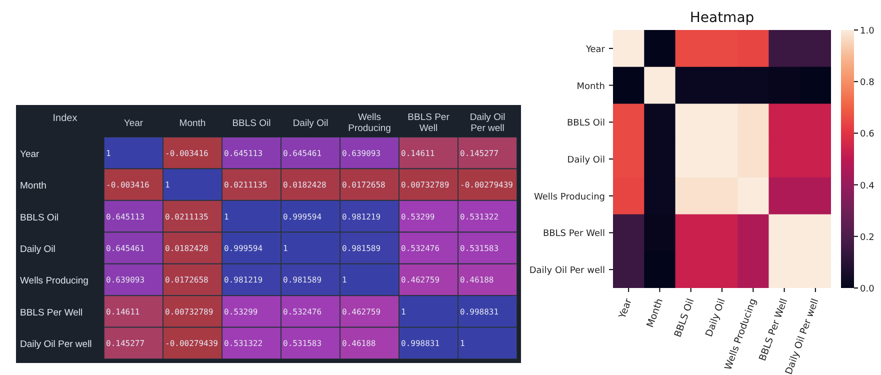 Image resolution: width=881 pixels, height=375 pixels. Describe the element at coordinates (39, 218) in the screenshot. I see `y-tick-label: BBLS Oil` at that location.